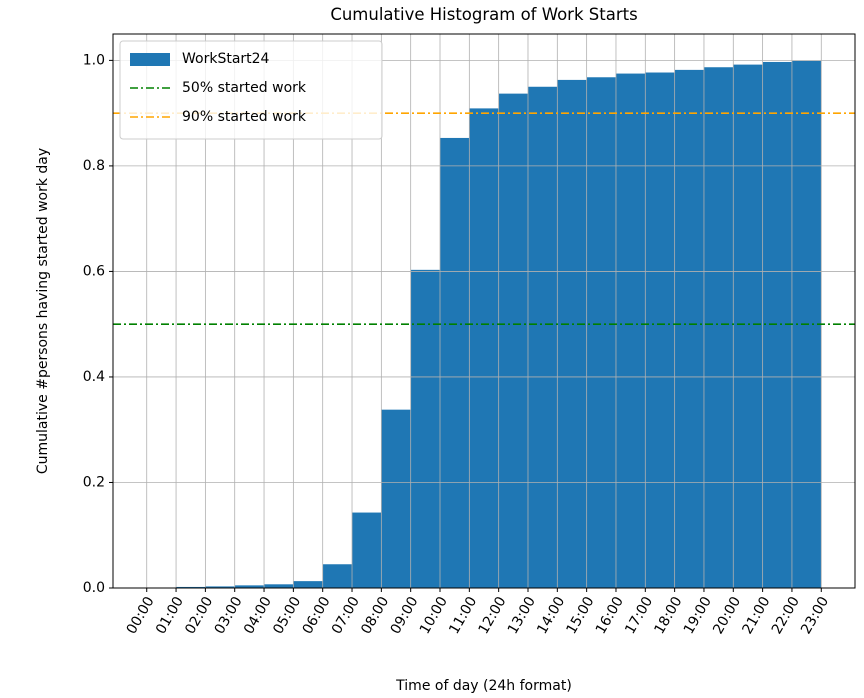 This screenshot has width=864, height=698. Describe the element at coordinates (405, 615) in the screenshot. I see `x-tick-label: 09:00` at that location.